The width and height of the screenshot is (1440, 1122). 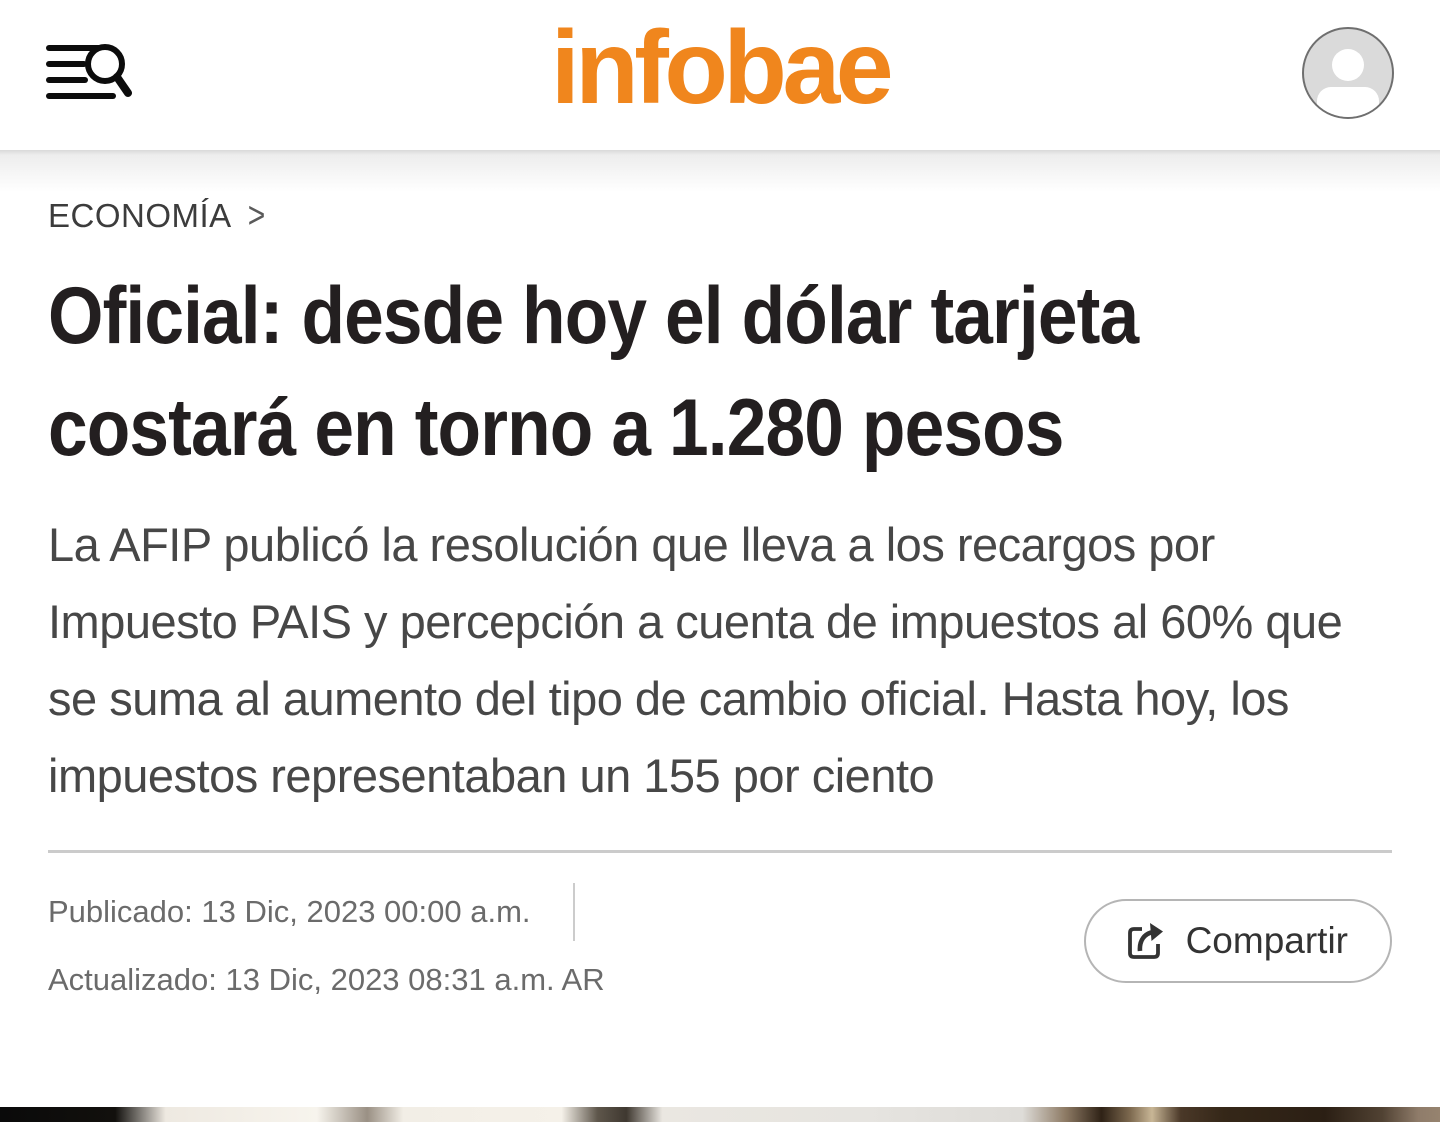 What do you see at coordinates (1266, 940) in the screenshot?
I see `share-label: Compartir` at bounding box center [1266, 940].